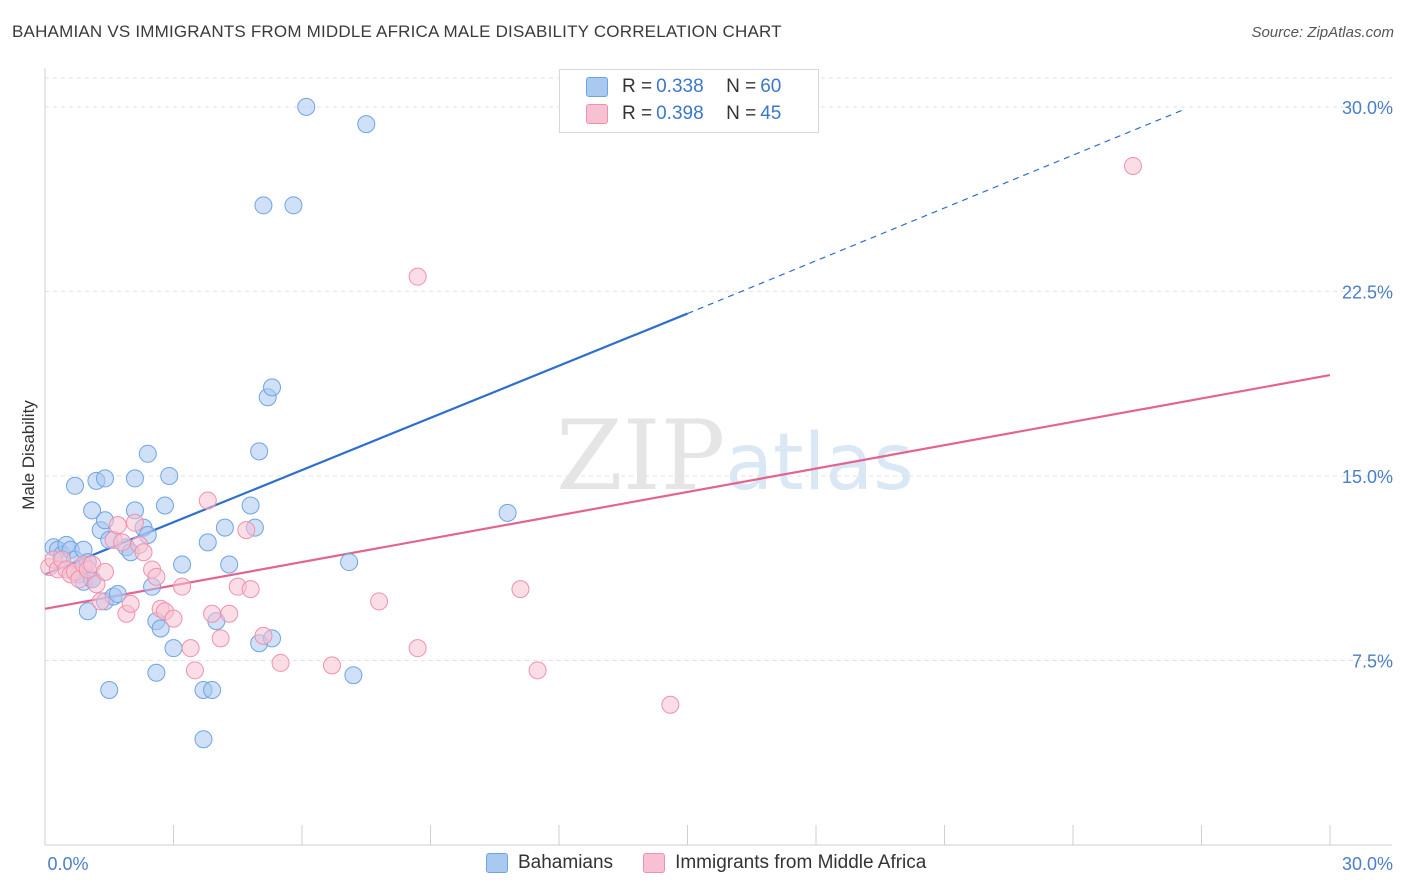 This screenshot has width=1406, height=892. I want to click on legend-label-bahamians: Bahamians, so click(566, 862).